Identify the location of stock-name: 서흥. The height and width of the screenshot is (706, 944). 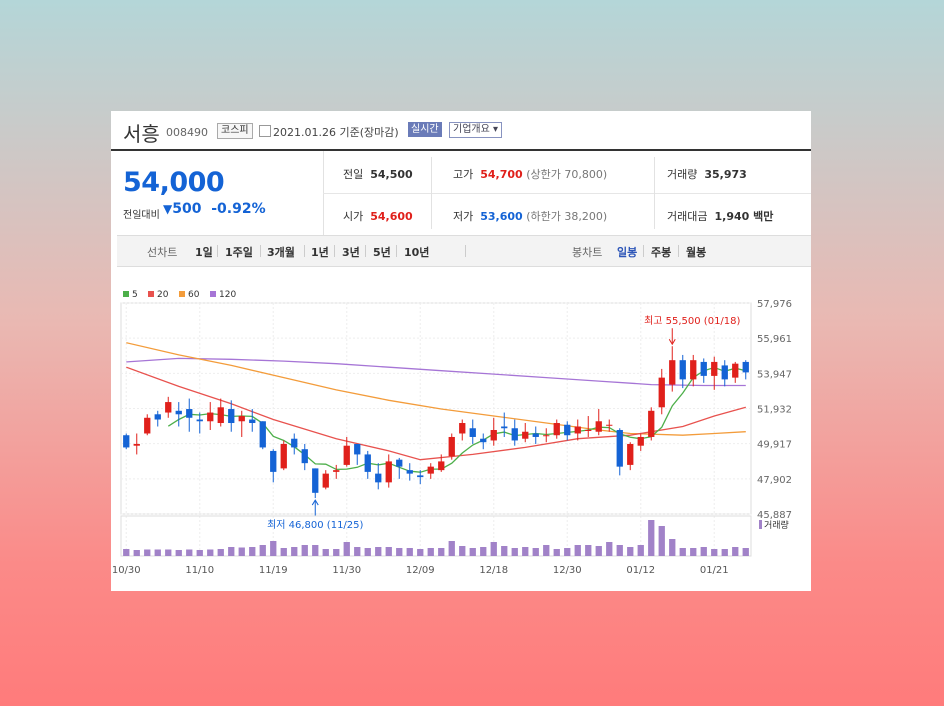
(141, 134).